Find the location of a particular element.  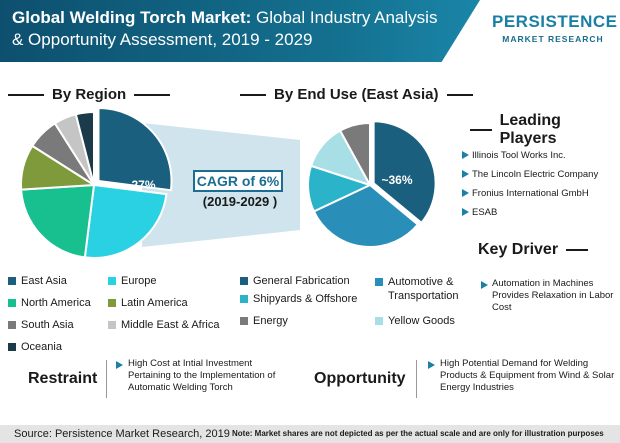

player-item: ESAB is located at coordinates (539, 212).